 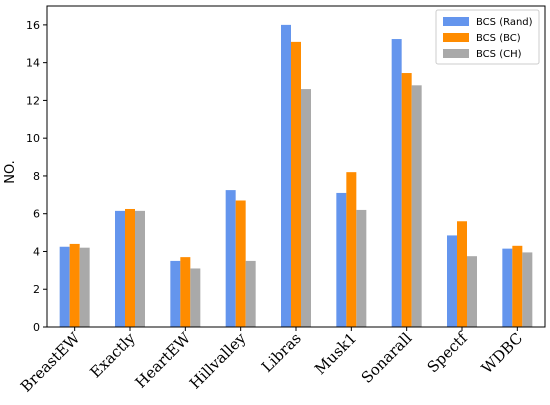 What do you see at coordinates (502, 353) in the screenshot?
I see `x-tick-label-wdbc: WDBC` at bounding box center [502, 353].